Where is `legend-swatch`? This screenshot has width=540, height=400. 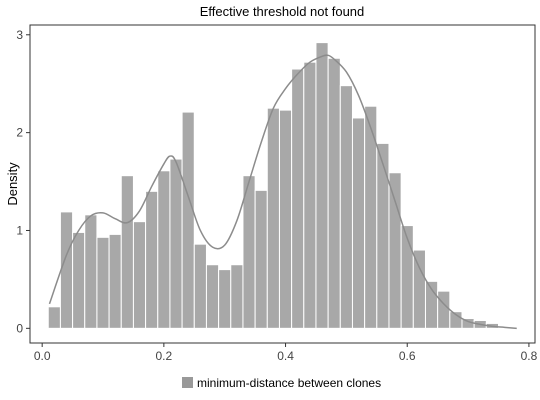
legend-swatch is located at coordinates (187, 382).